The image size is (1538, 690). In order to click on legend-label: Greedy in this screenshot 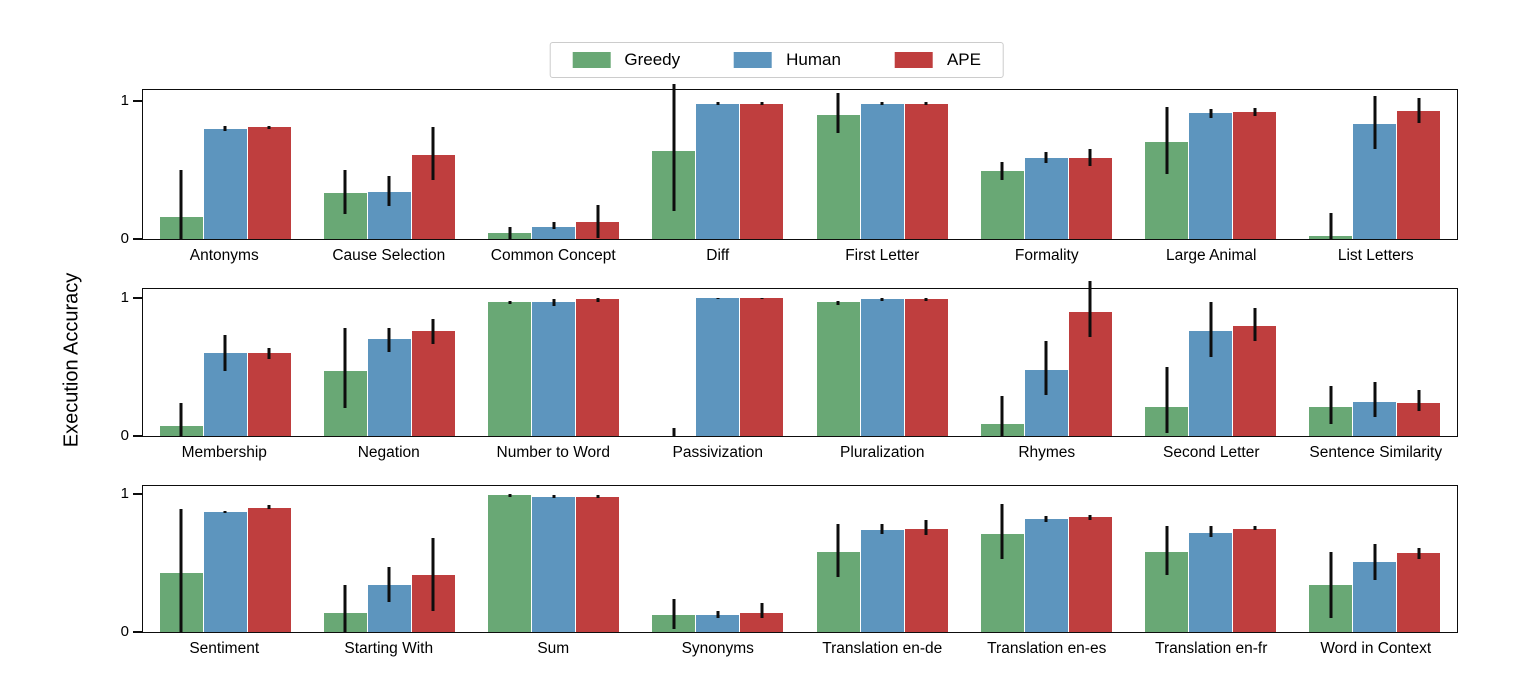, I will do `click(652, 59)`.